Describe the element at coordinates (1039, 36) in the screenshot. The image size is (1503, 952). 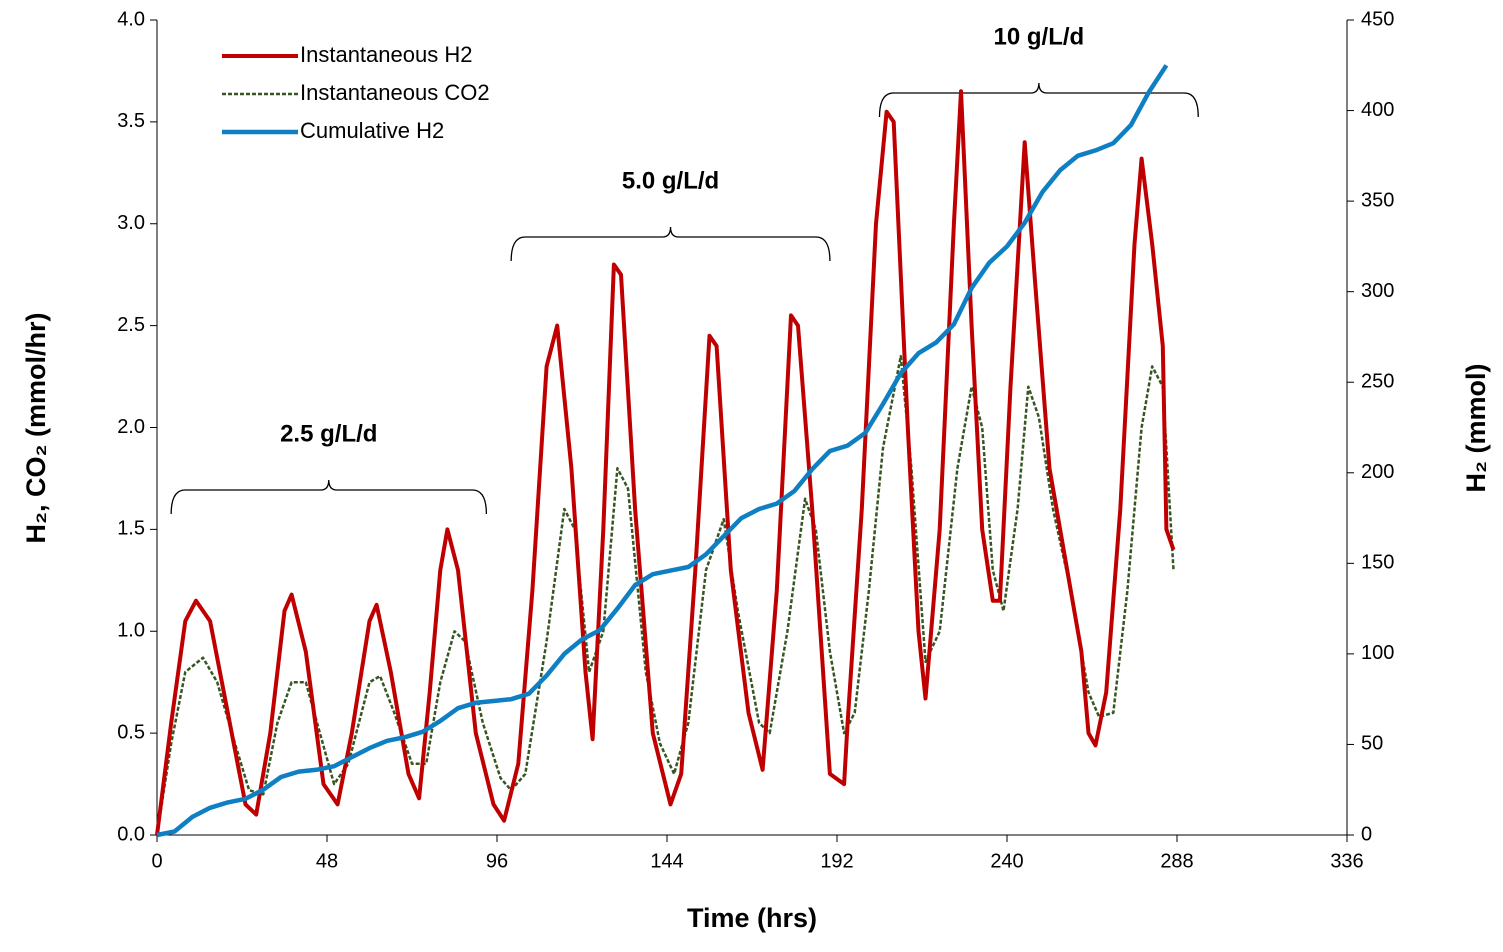
I see `annotation: 10 g/L/d` at that location.